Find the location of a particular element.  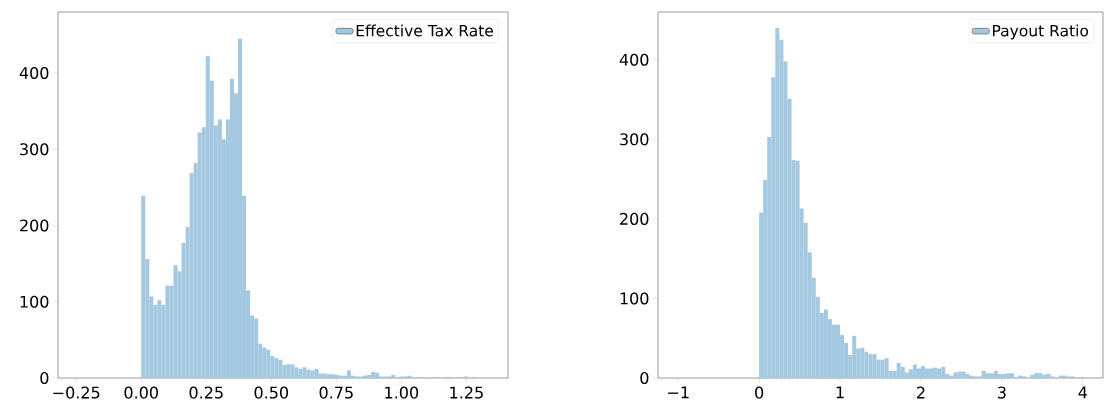

x-tick-label: 4 is located at coordinates (1082, 392).